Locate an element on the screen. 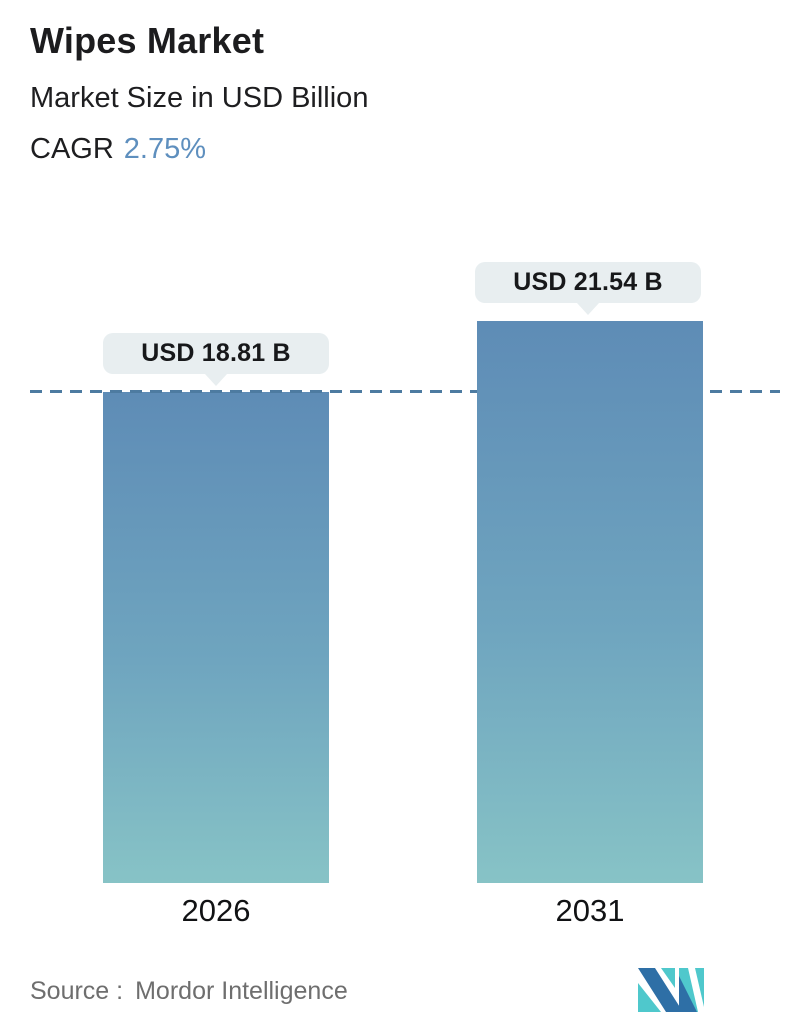 The image size is (796, 1034). source-attribution: Source : Mordor Intelligence is located at coordinates (189, 991).